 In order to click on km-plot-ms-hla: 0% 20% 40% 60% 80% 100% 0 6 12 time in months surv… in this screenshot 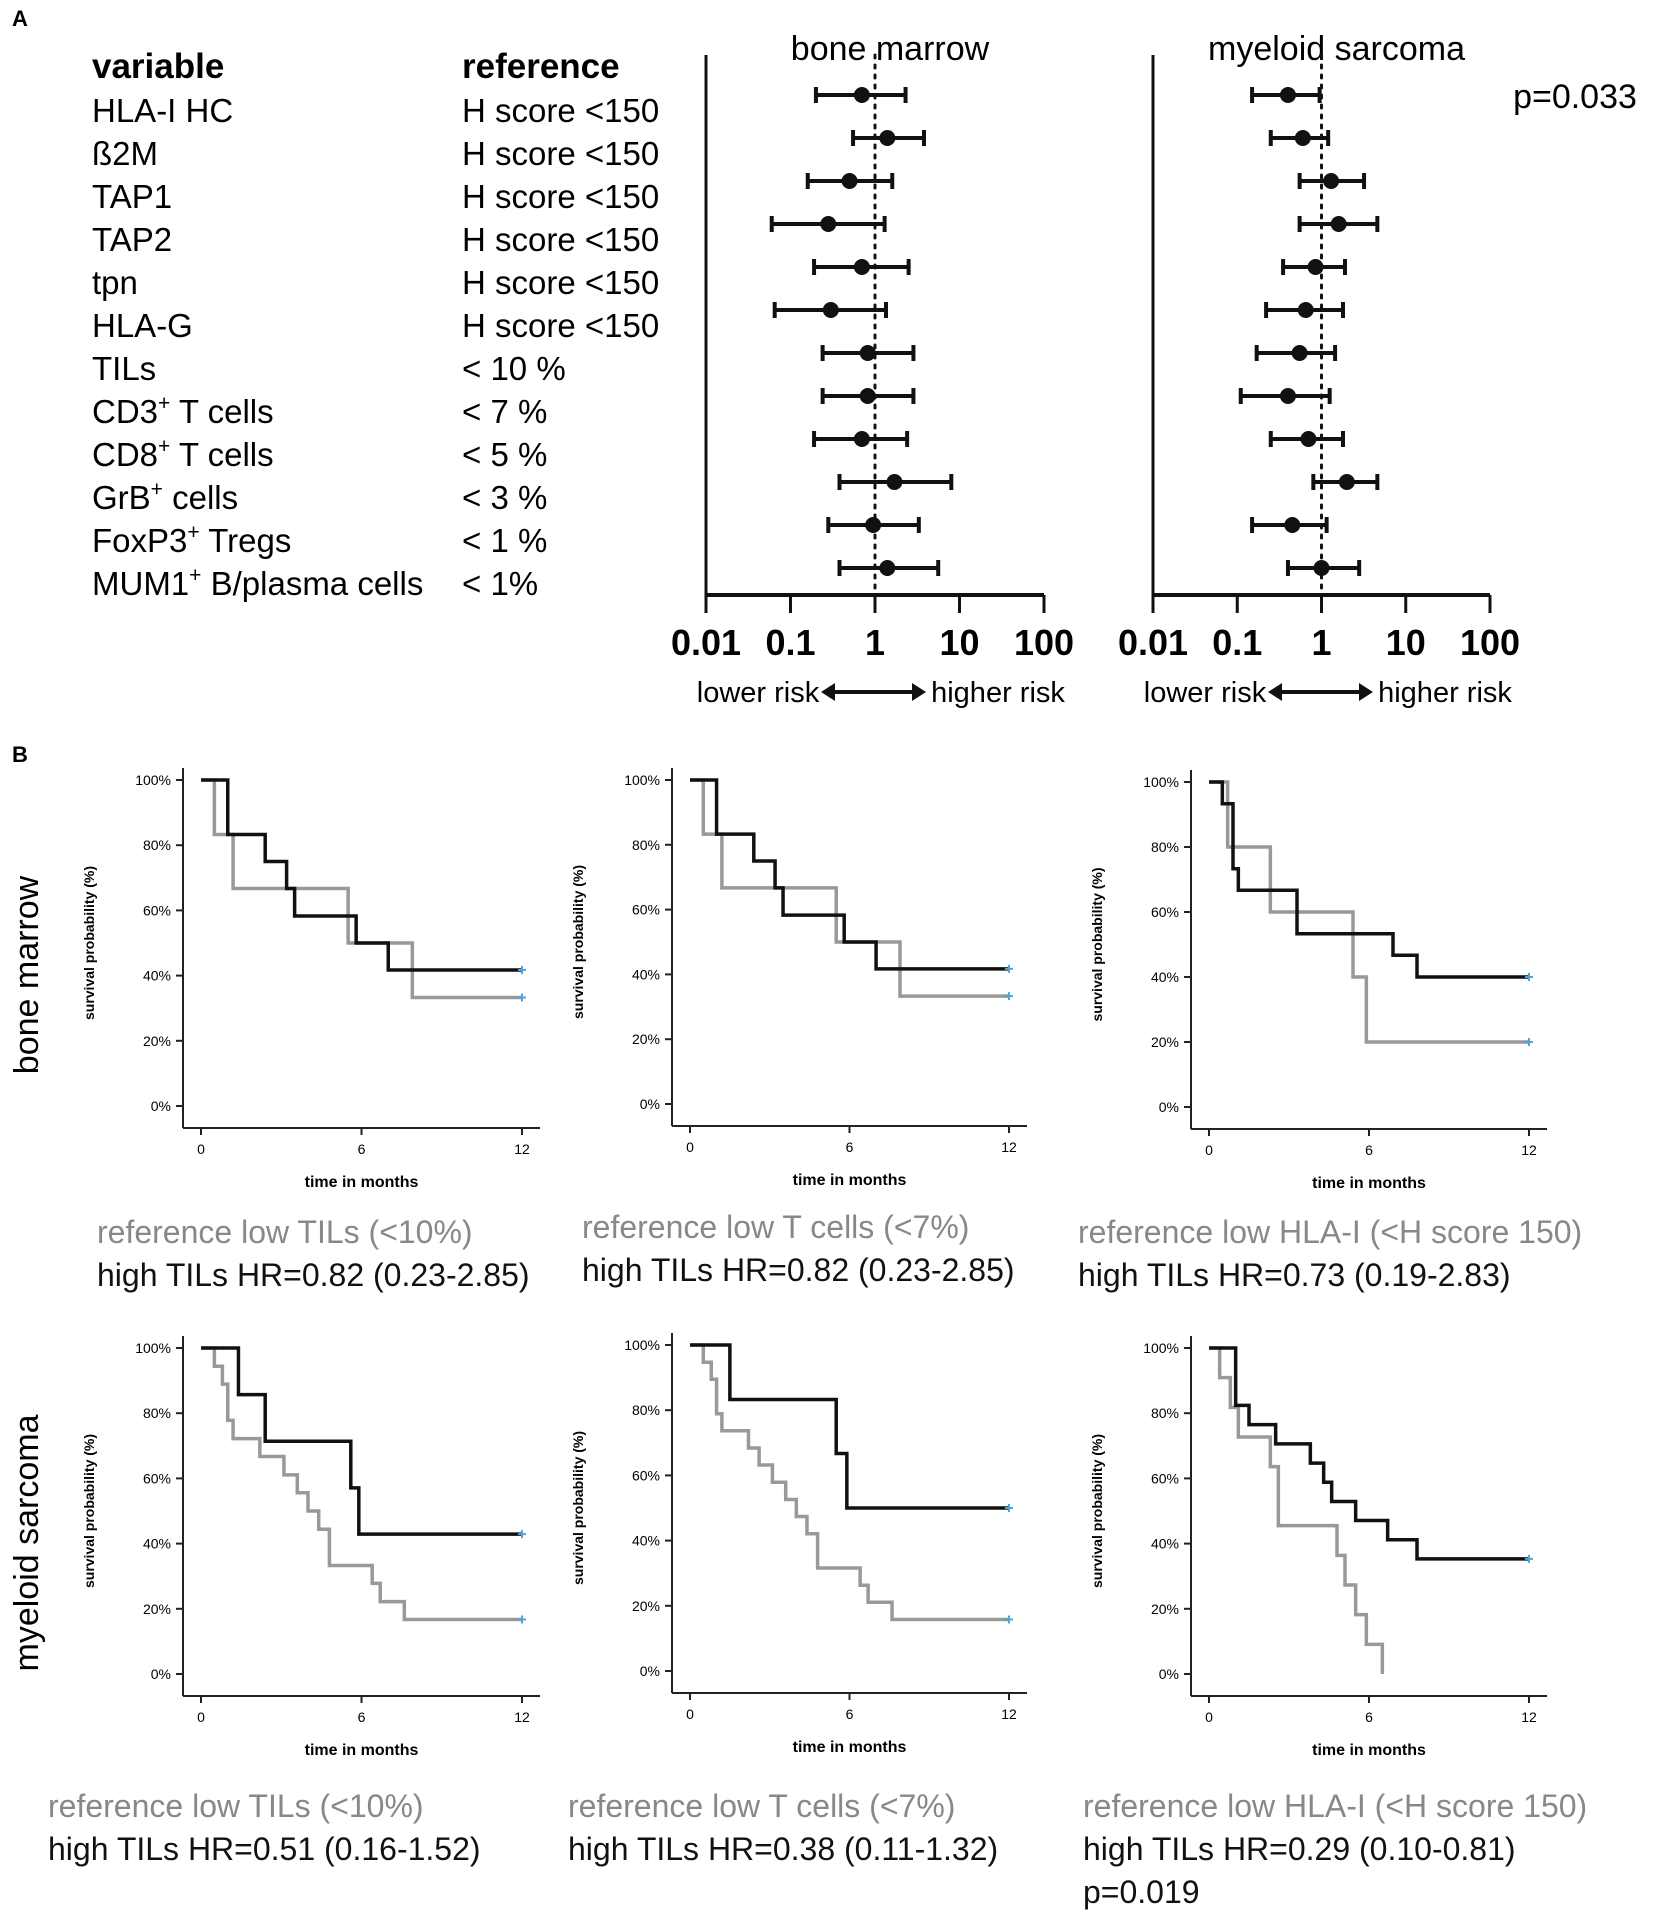, I will do `click(1335, 1623)`.